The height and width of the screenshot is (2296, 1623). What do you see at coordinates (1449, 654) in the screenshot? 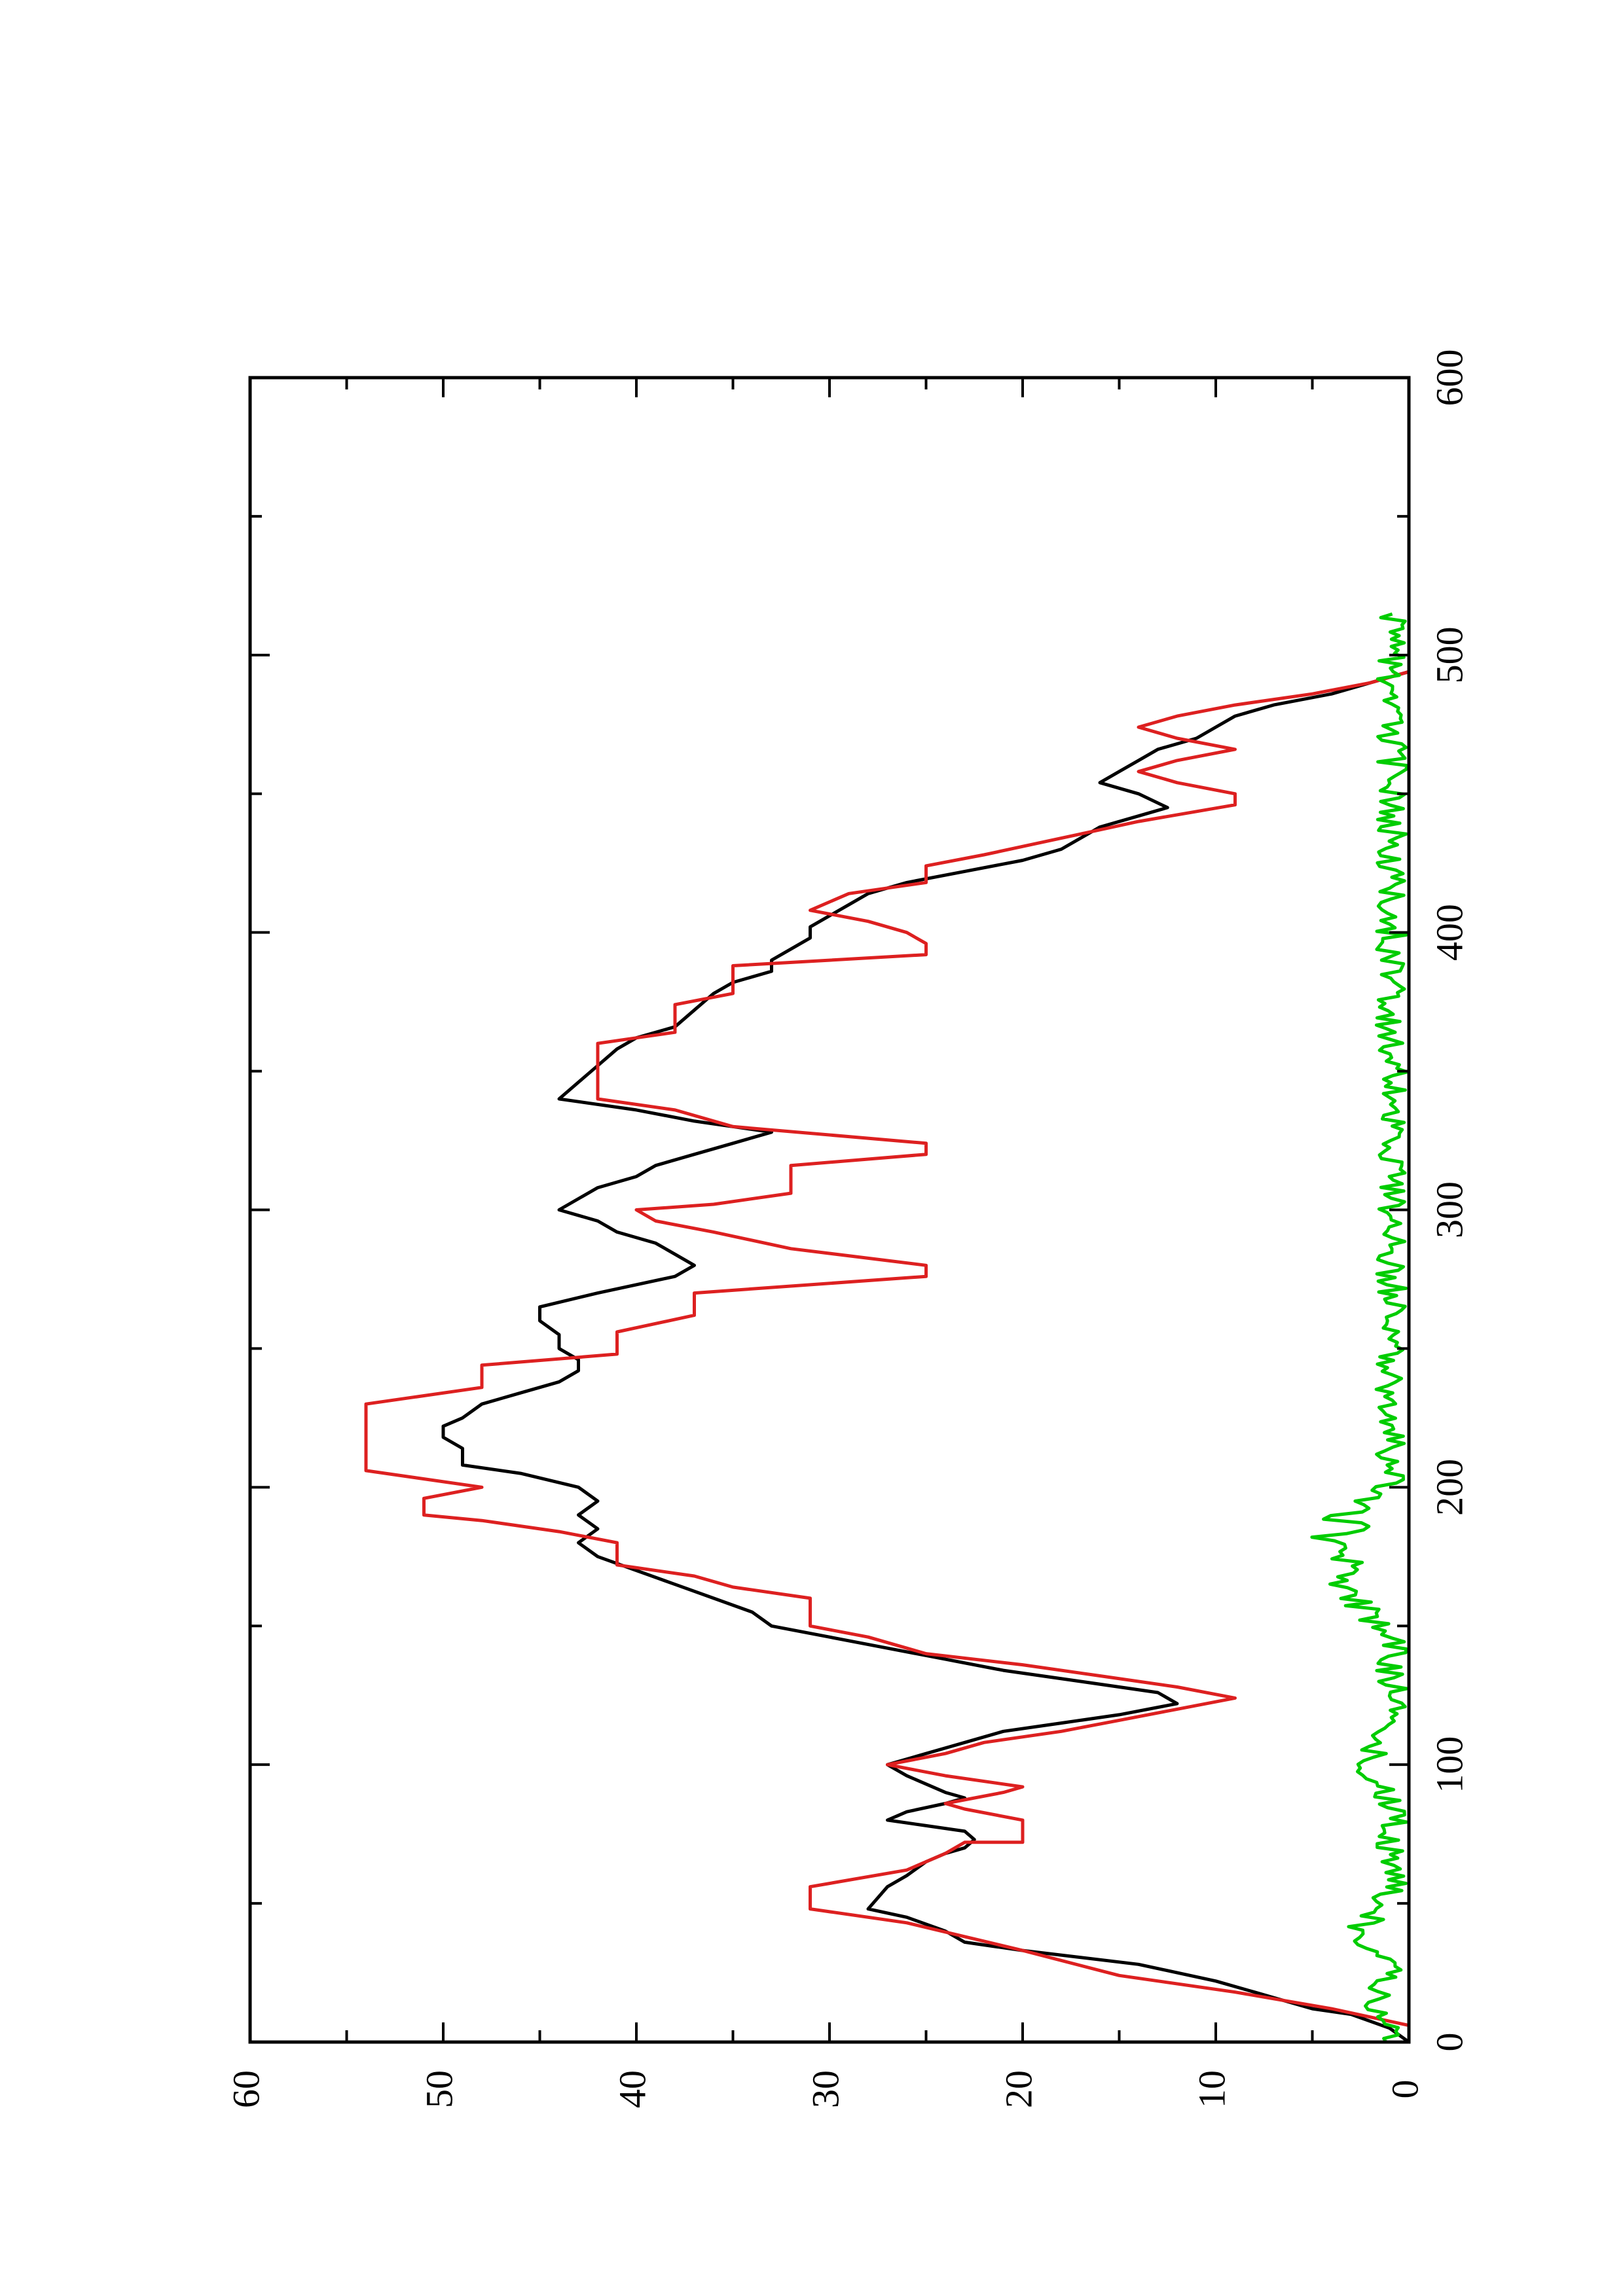
I see `x-tick-label: 500` at bounding box center [1449, 654].